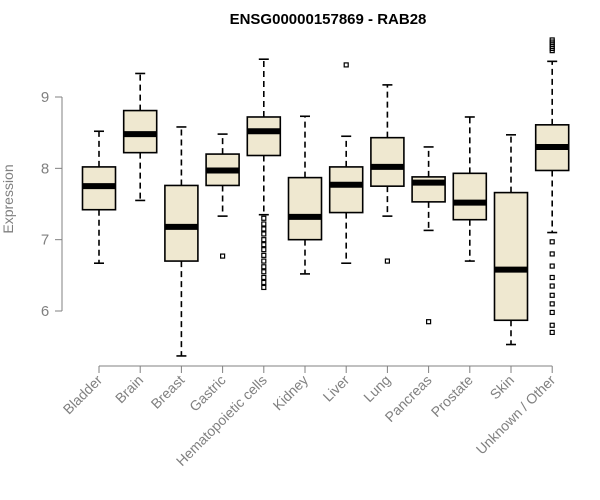 The width and height of the screenshot is (600, 500). What do you see at coordinates (328, 19) in the screenshot?
I see `chart-title: ENSG00000157869 - RAB28` at bounding box center [328, 19].